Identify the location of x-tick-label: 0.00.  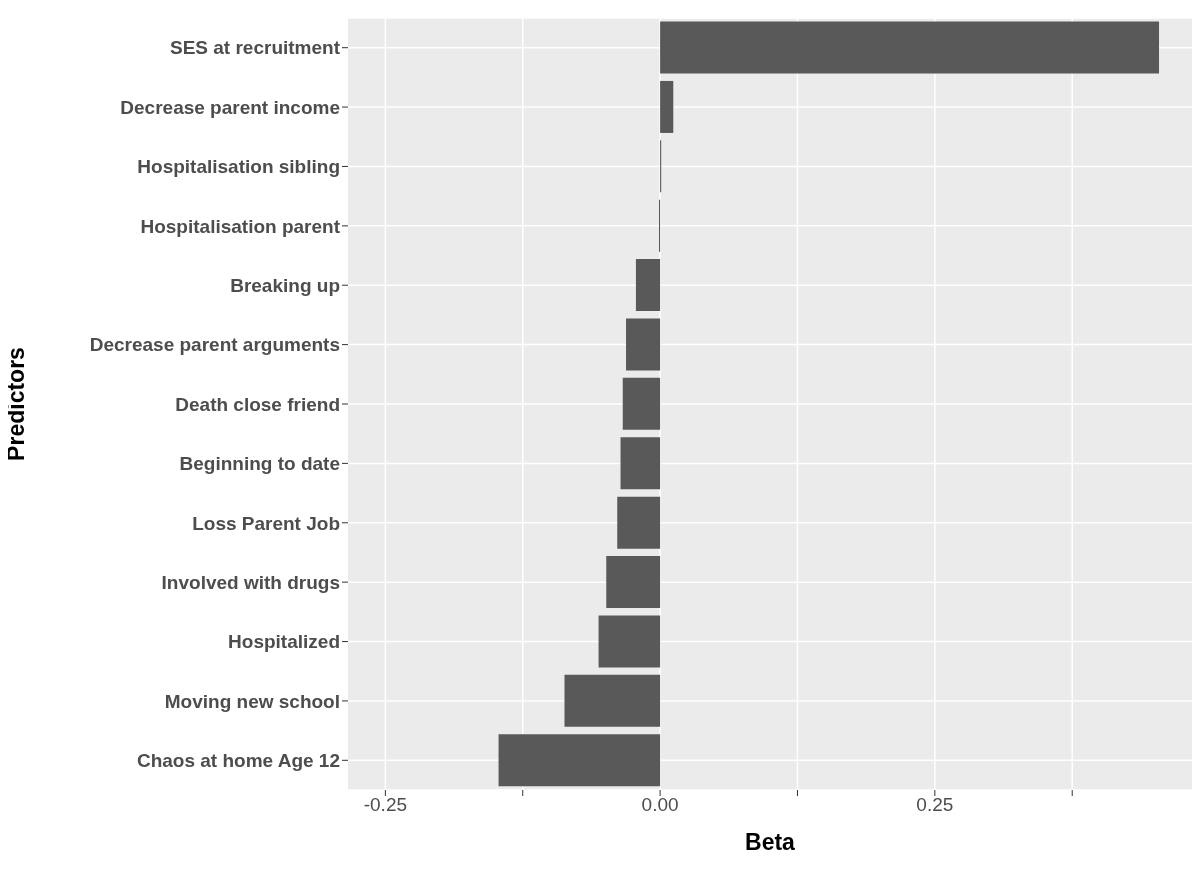
(660, 805).